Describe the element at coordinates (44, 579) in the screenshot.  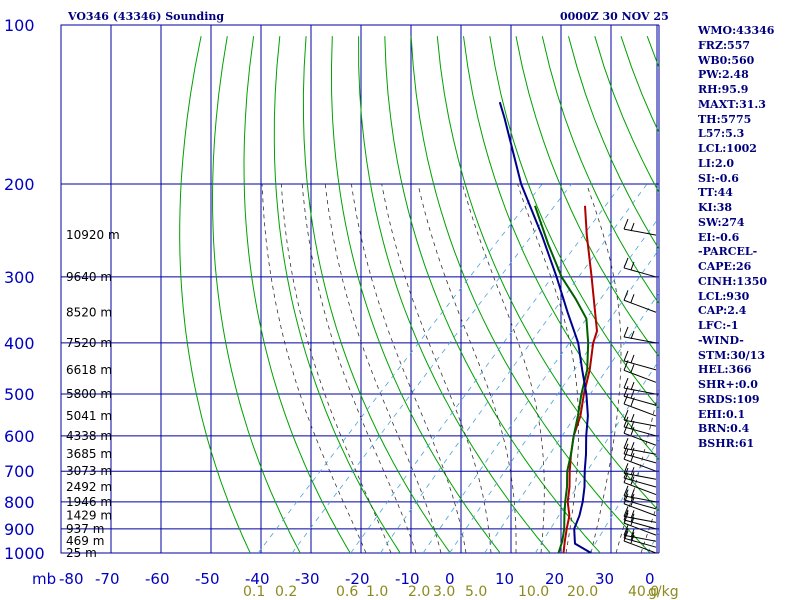
I see `y-axis-unit-label: mb` at that location.